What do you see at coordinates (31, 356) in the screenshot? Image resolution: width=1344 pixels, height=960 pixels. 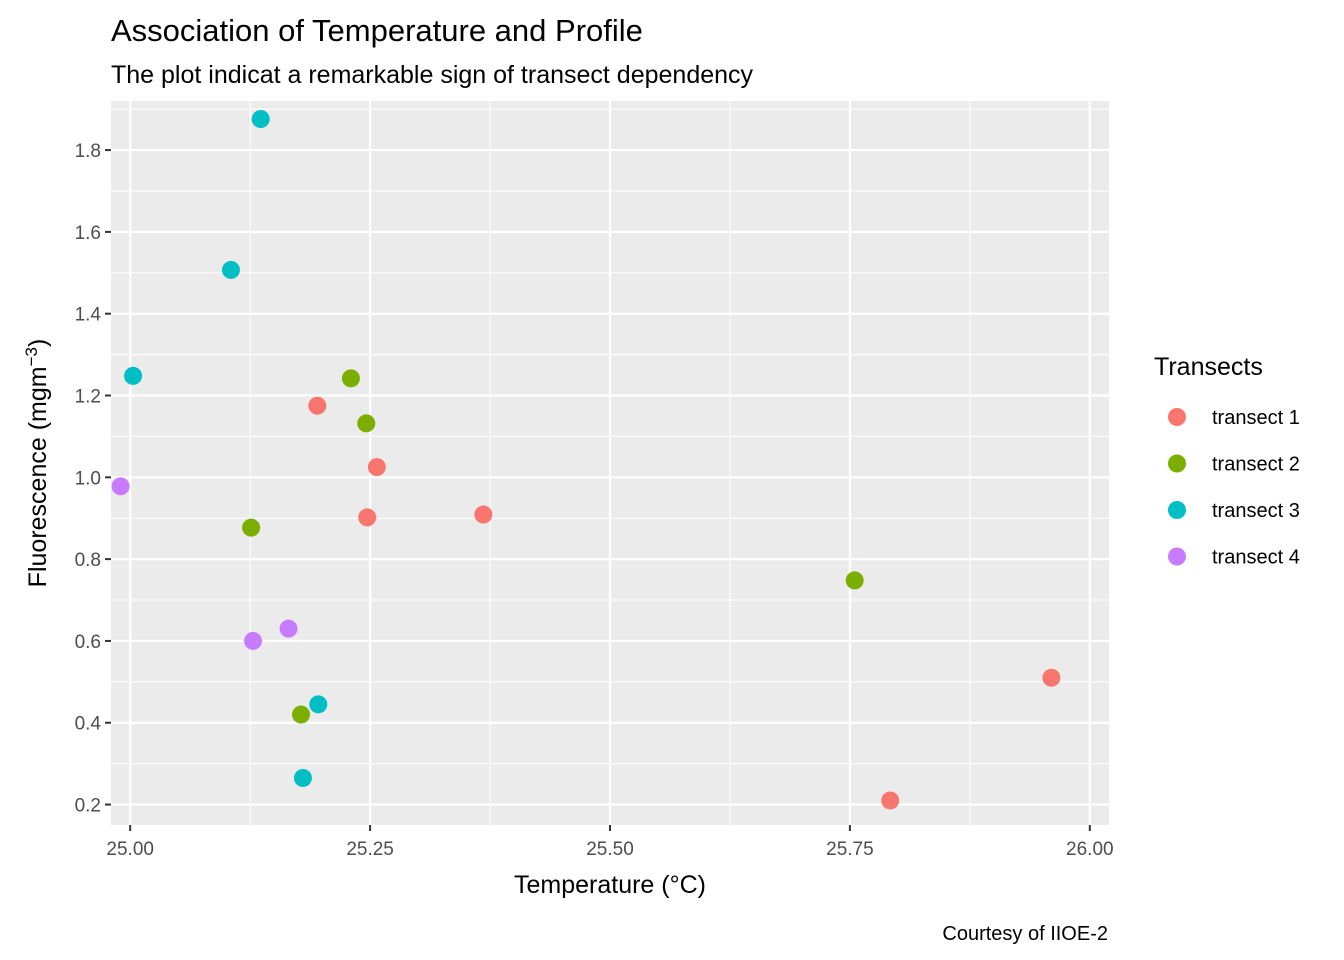 I see `y-axis-title-superscript: −3` at bounding box center [31, 356].